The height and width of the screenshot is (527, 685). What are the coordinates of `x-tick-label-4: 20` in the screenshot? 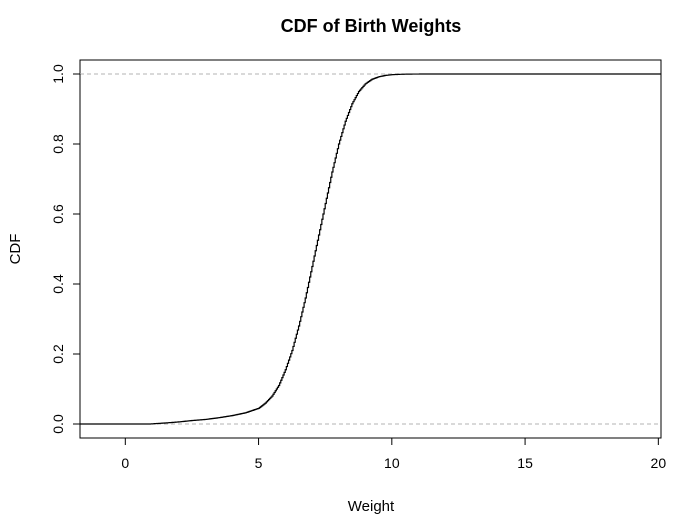 It's located at (659, 463).